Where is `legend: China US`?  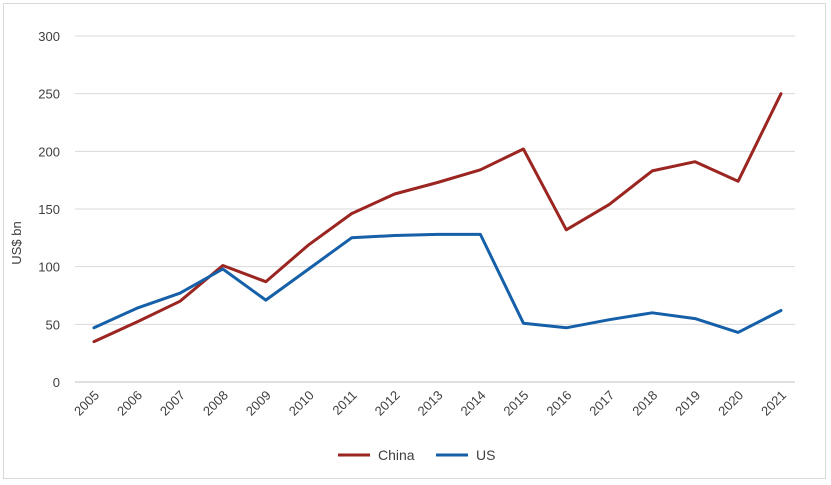
legend: China US is located at coordinates (416, 455).